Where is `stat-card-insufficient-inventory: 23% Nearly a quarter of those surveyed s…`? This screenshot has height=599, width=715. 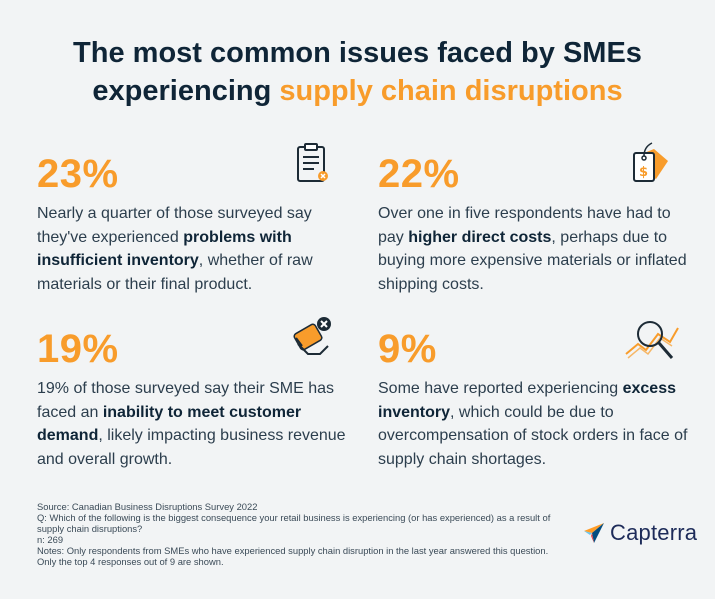
stat-card-insufficient-inventory: 23% Nearly a quarter of those surveyed s… is located at coordinates (197, 224).